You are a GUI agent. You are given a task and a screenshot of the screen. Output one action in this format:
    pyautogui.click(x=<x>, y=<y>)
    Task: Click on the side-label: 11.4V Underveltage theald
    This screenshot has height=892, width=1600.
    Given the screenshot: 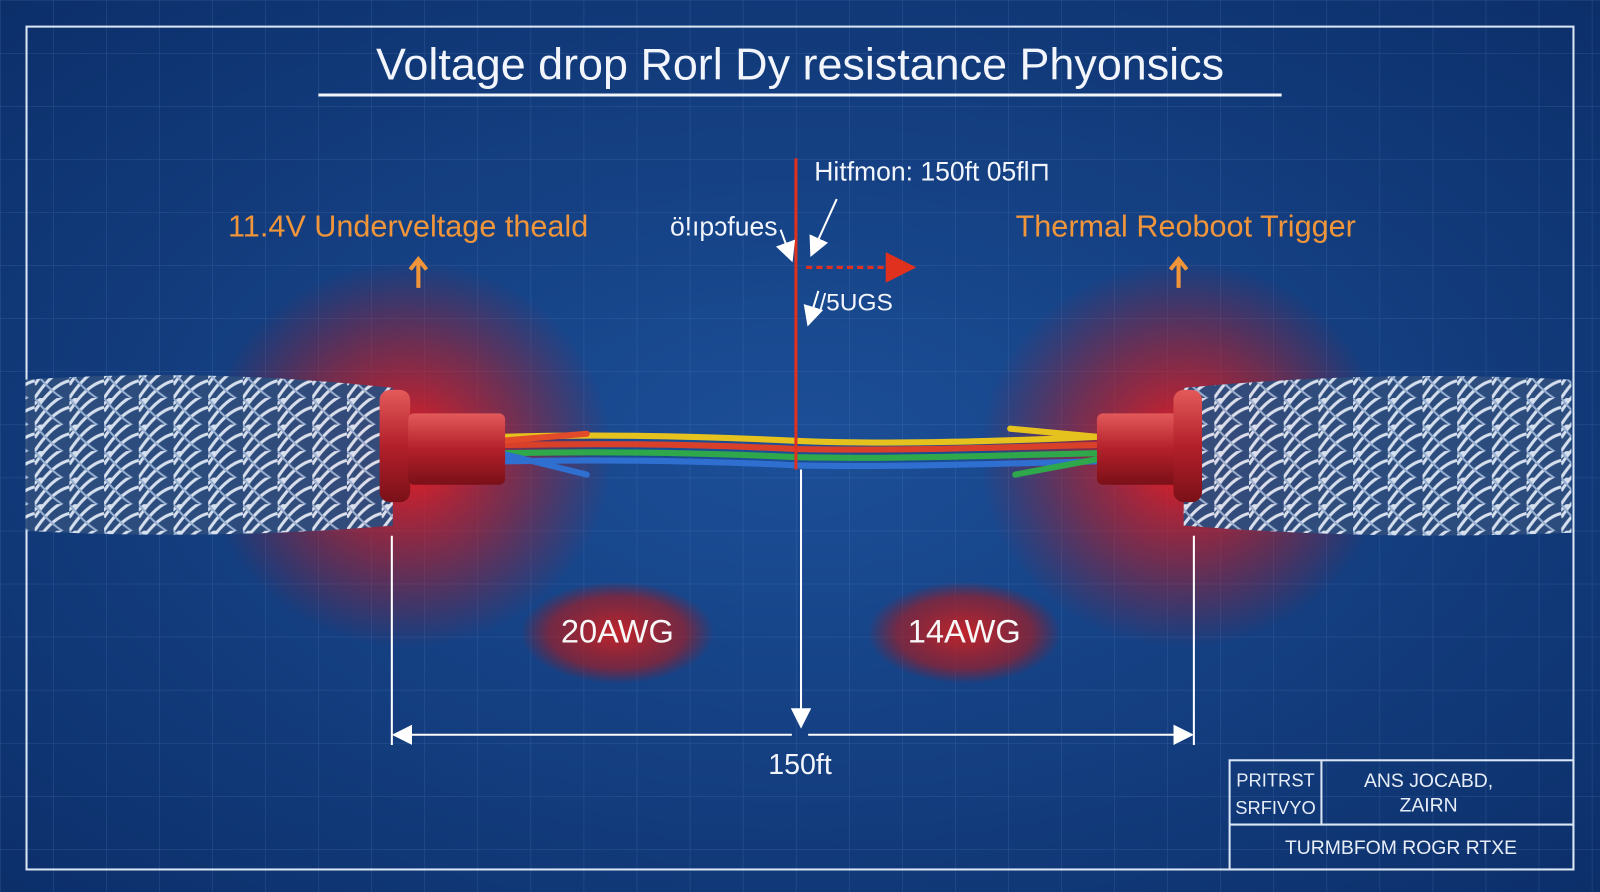 What is the action you would take?
    pyautogui.click(x=408, y=227)
    